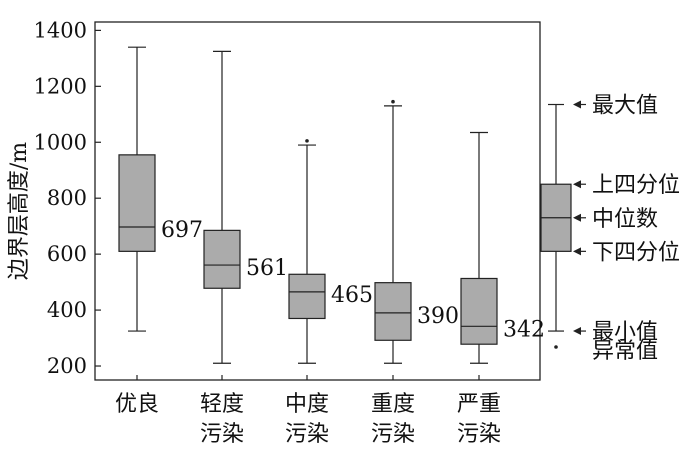 The width and height of the screenshot is (700, 466). I want to click on category-label: 严重, so click(479, 404).